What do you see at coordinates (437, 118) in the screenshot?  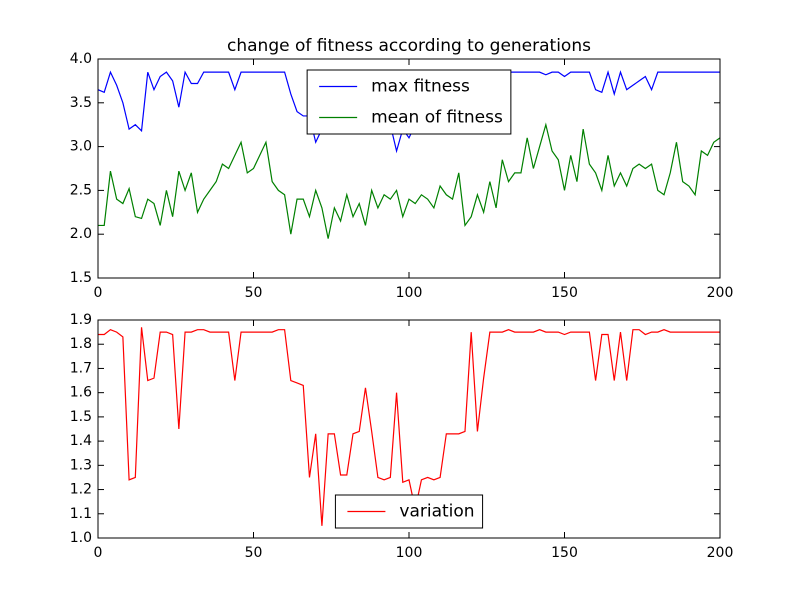 I see `legend-label: mean of fitness` at bounding box center [437, 118].